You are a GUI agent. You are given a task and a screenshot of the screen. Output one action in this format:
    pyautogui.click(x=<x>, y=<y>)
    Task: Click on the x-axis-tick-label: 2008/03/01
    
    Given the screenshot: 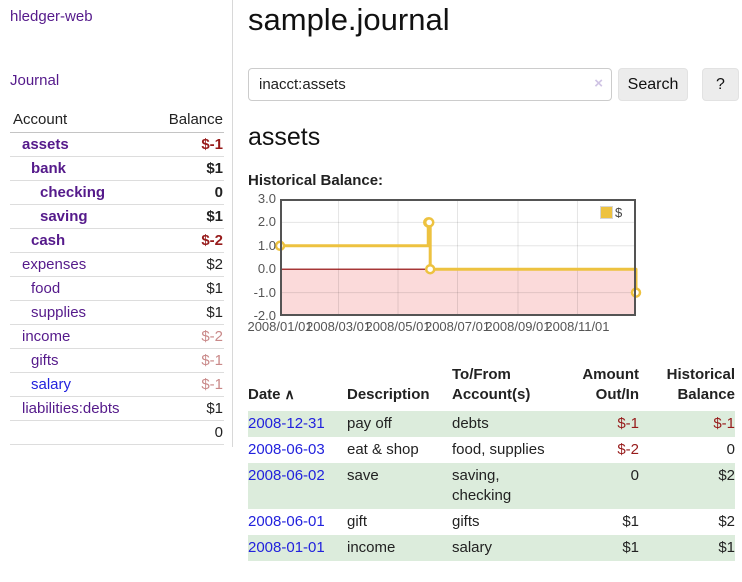 What is the action you would take?
    pyautogui.click(x=338, y=326)
    